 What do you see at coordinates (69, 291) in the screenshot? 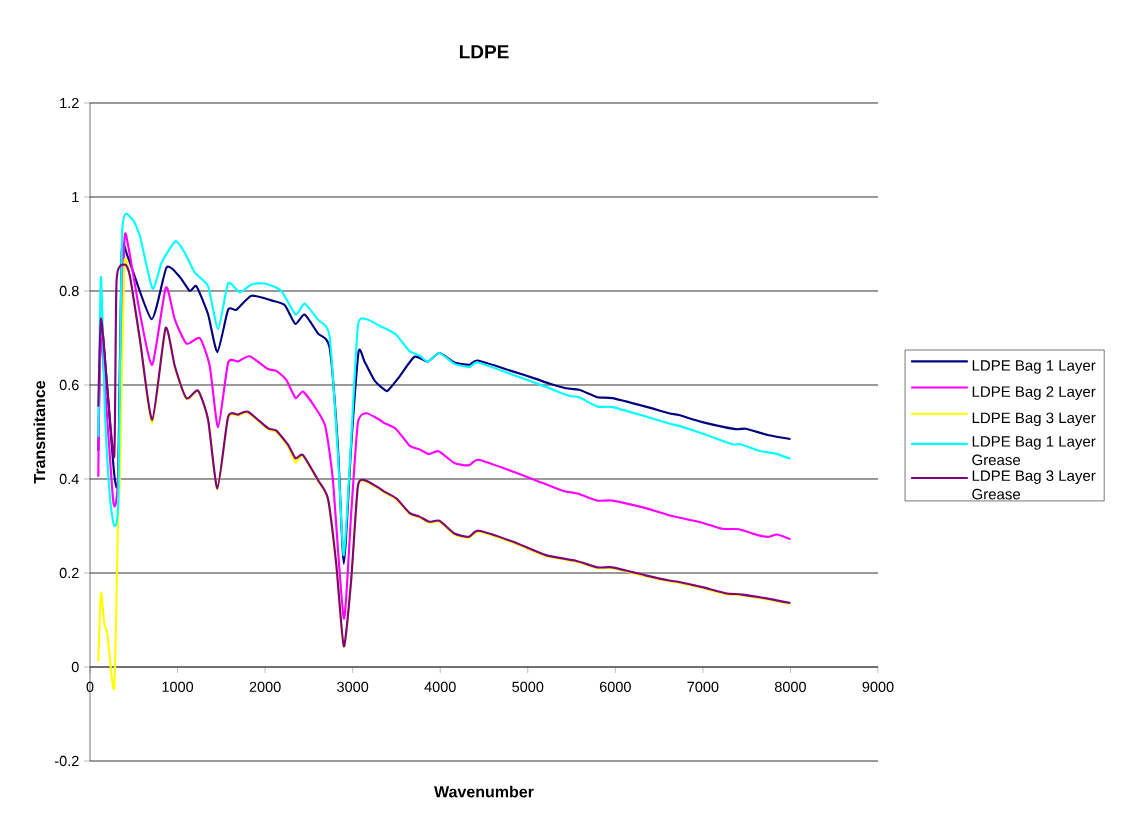
I see `y-tick-label: 0.8` at bounding box center [69, 291].